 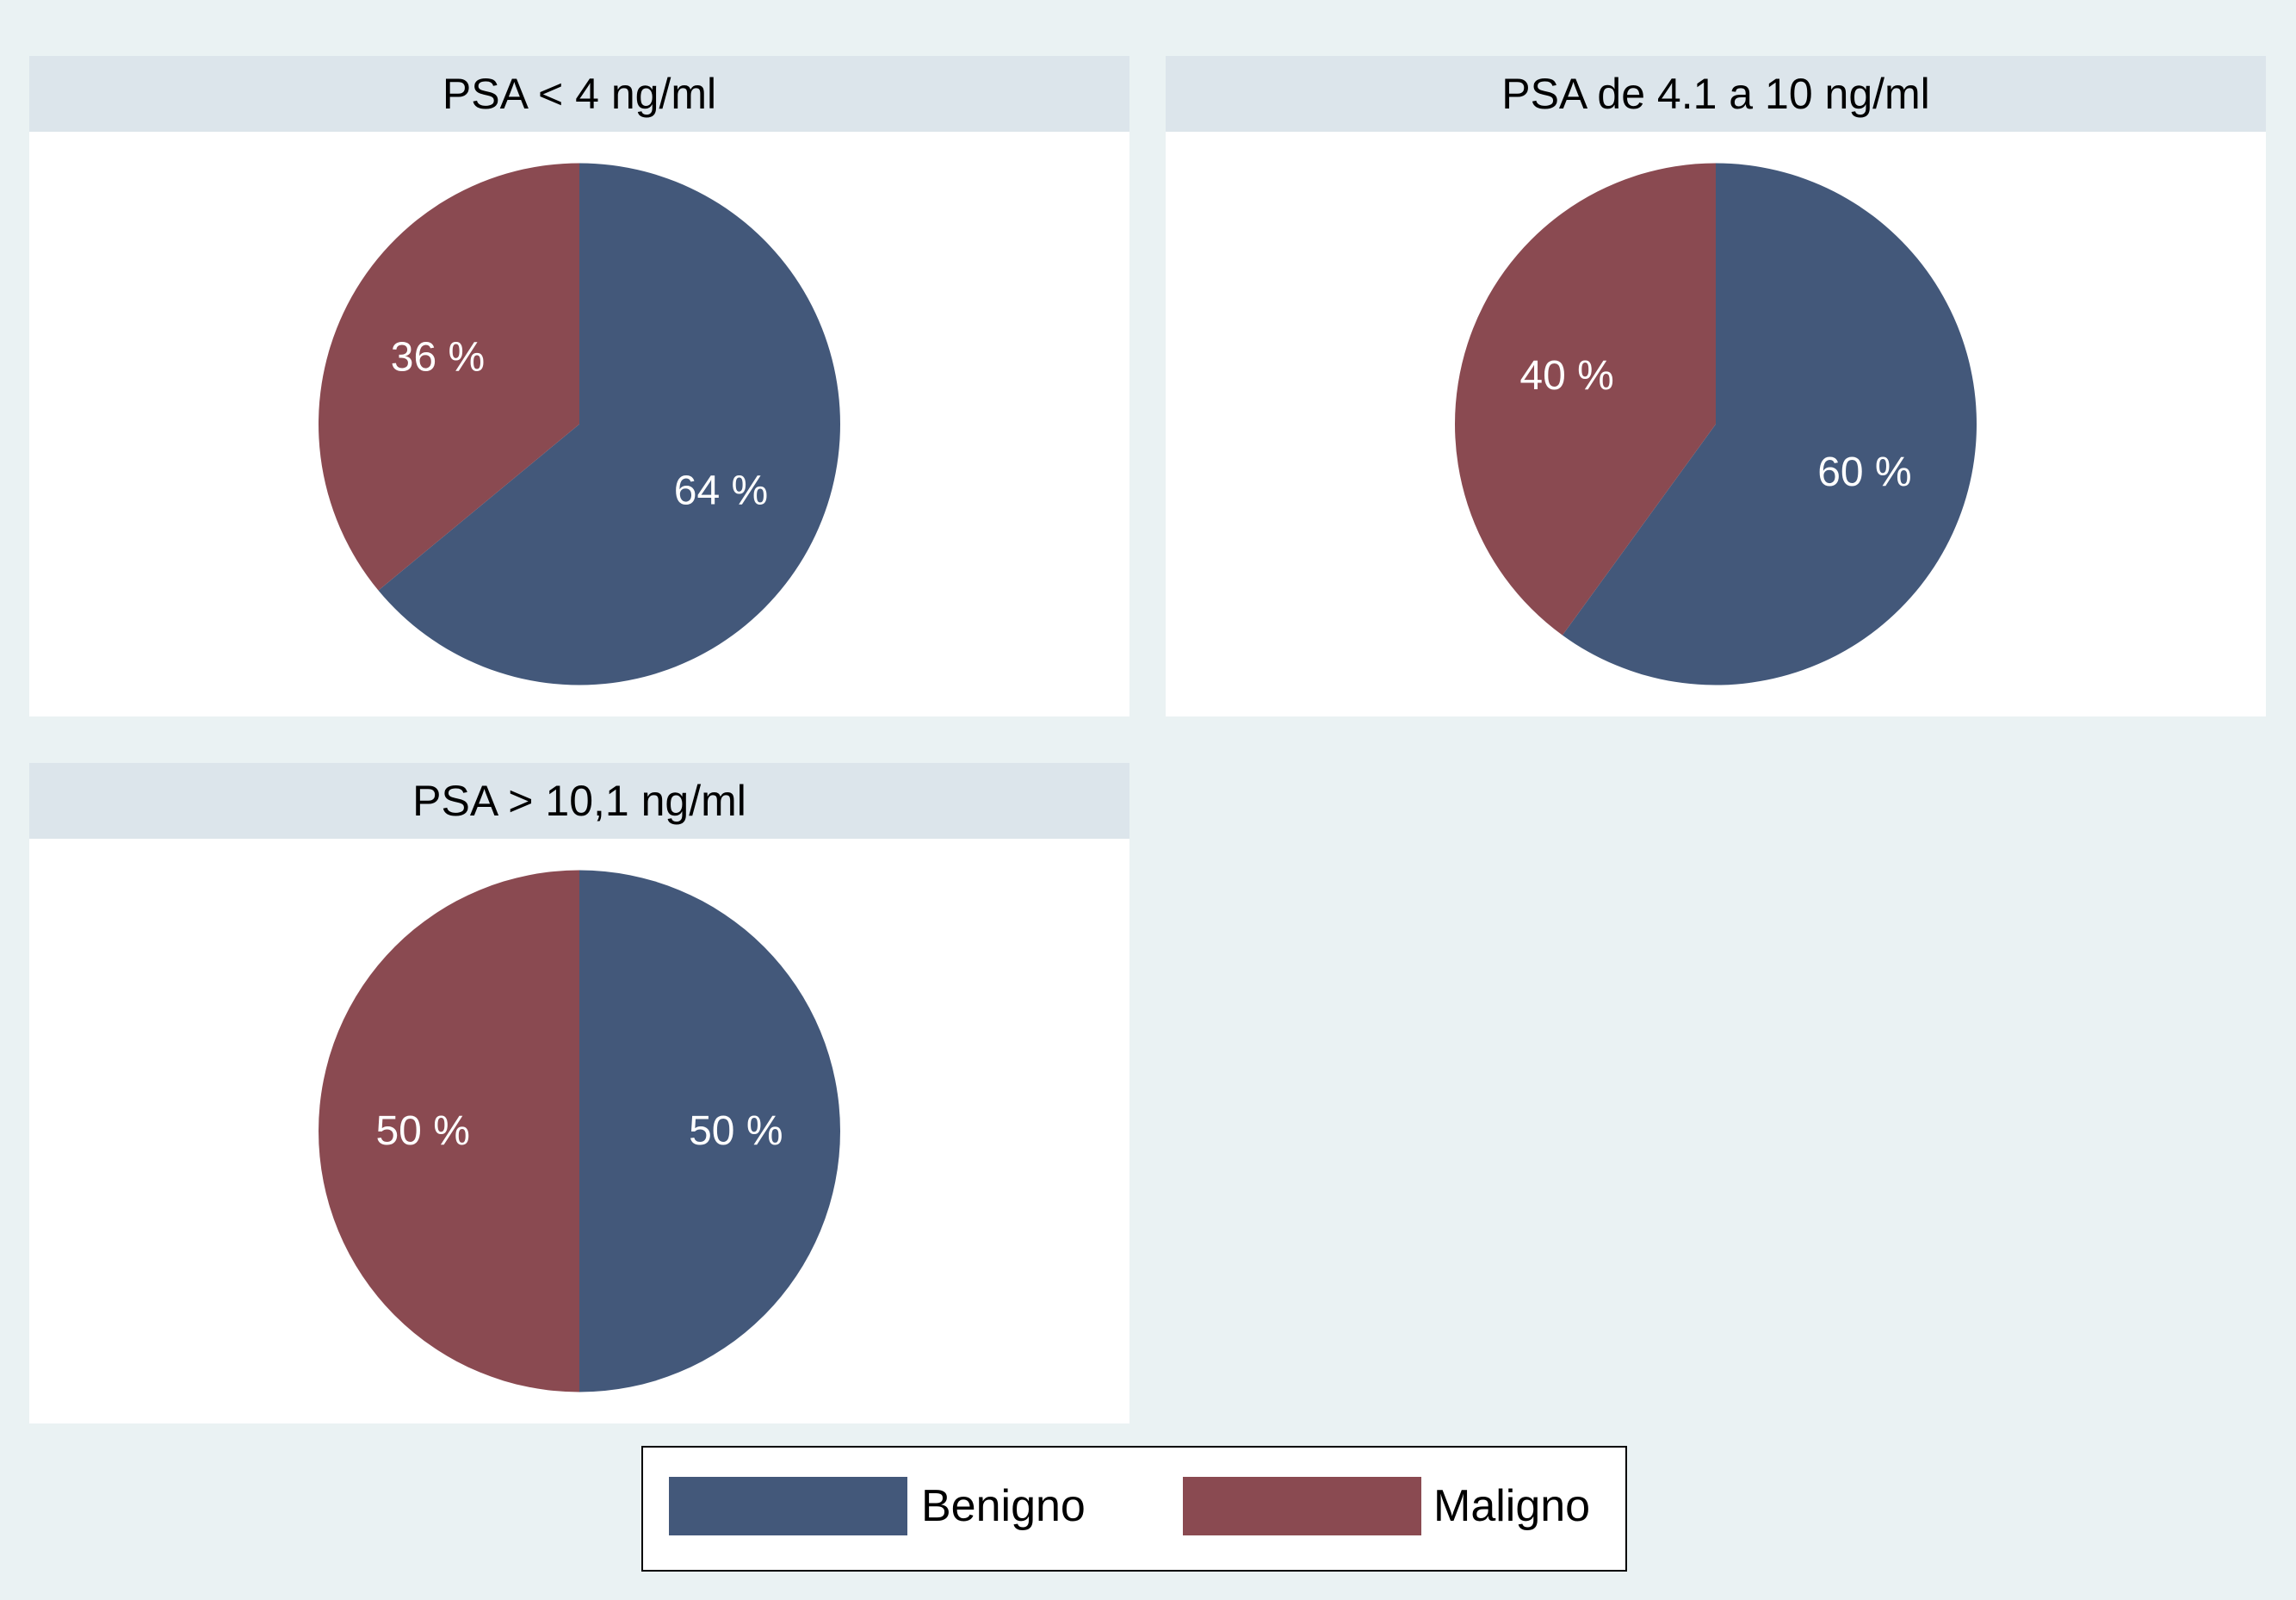 What do you see at coordinates (1864, 472) in the screenshot?
I see `slice-label-benigno: 60 %` at bounding box center [1864, 472].